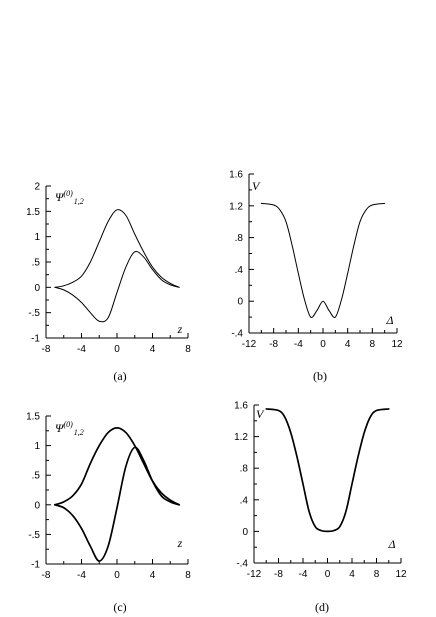  I want to click on panel-caption: (c), so click(119, 607).